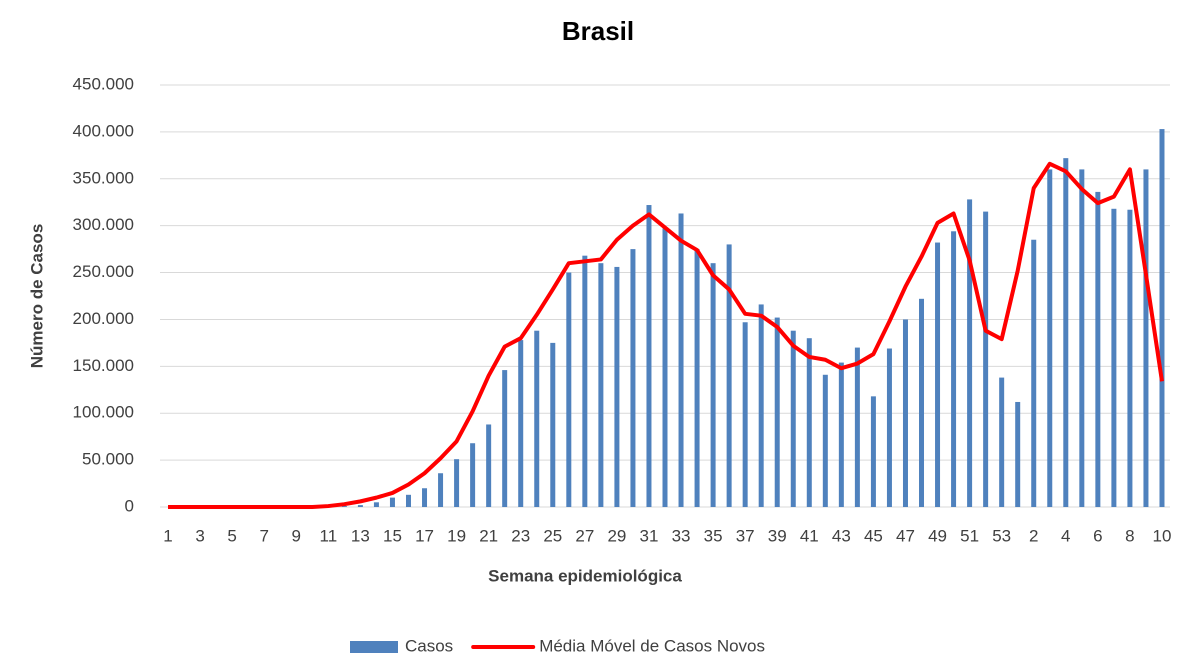 This screenshot has height=657, width=1177. Describe the element at coordinates (167, 535) in the screenshot. I see `x-tick-label: 1` at that location.